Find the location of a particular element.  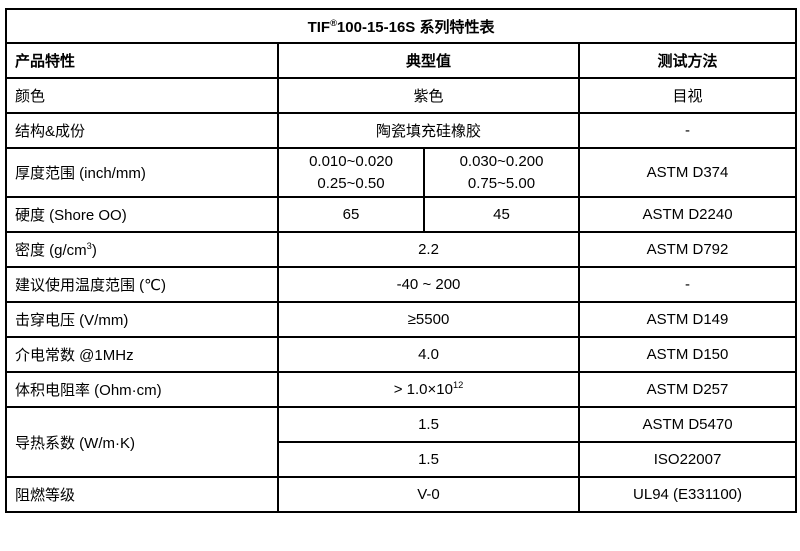

test-method: ASTM D374 is located at coordinates (687, 172).